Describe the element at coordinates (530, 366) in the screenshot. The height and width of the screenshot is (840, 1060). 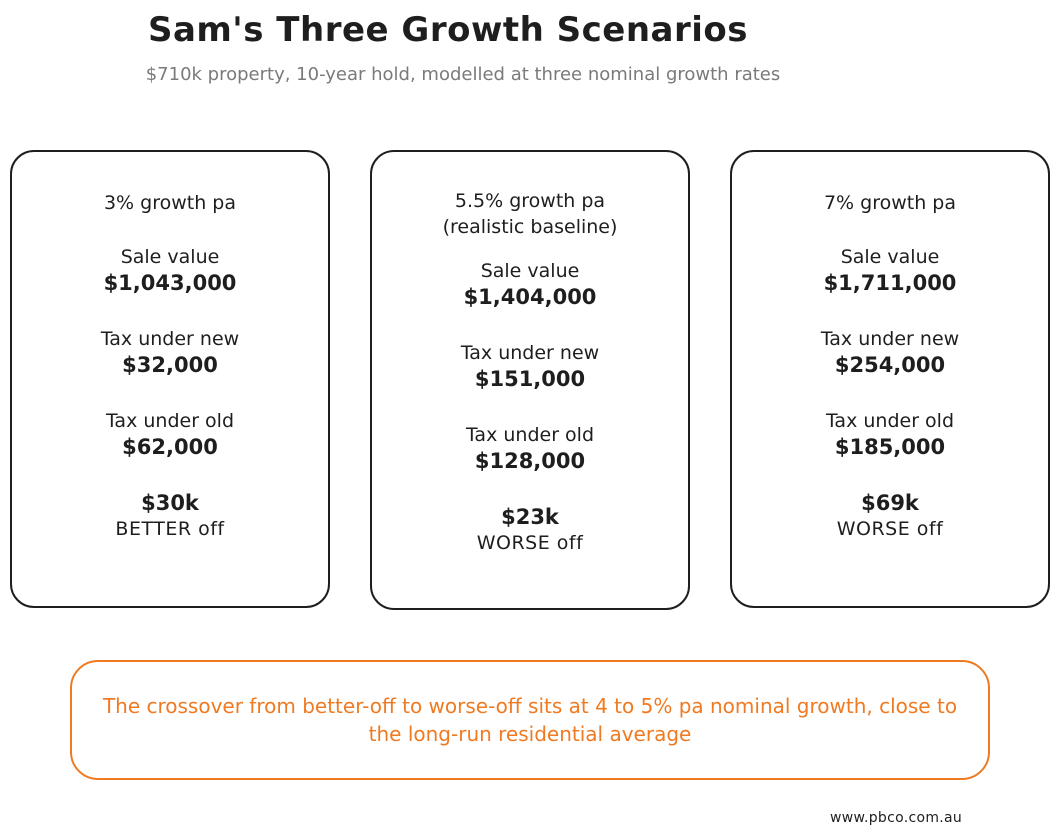
I see `tax-new-block: Tax under new $151,000` at that location.